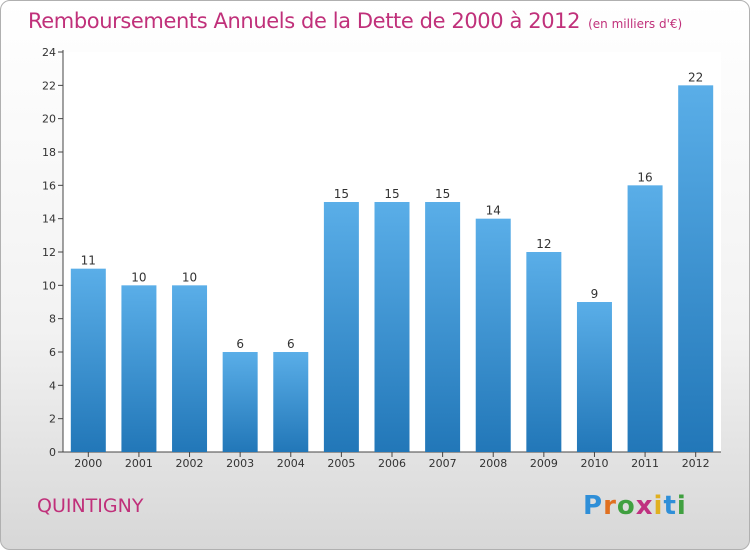  Describe the element at coordinates (644, 177) in the screenshot. I see `data-label: 16` at that location.